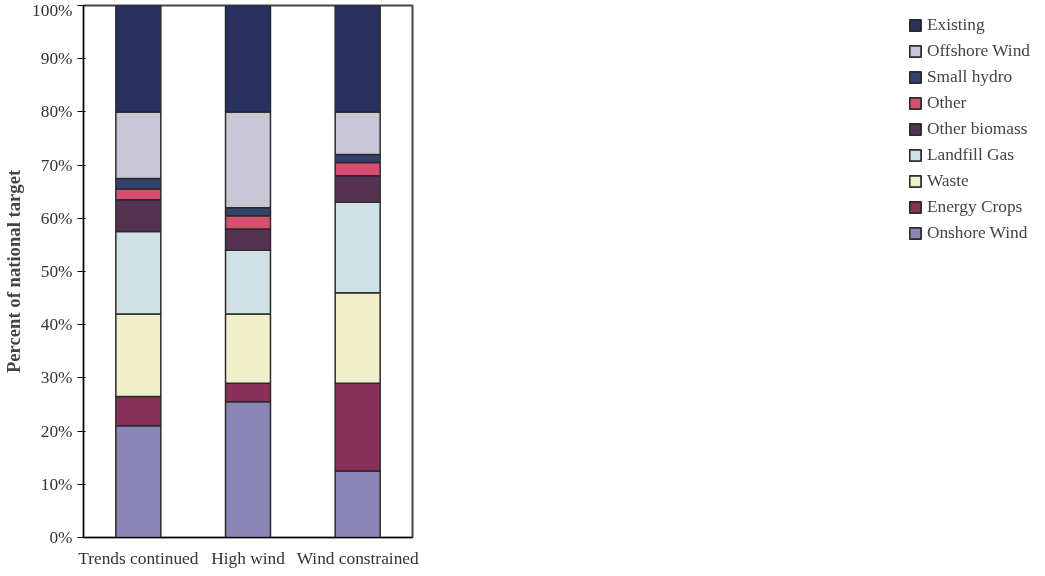 This screenshot has width=1045, height=576. Describe the element at coordinates (358, 558) in the screenshot. I see `x-tick-label: Wind constrained` at that location.